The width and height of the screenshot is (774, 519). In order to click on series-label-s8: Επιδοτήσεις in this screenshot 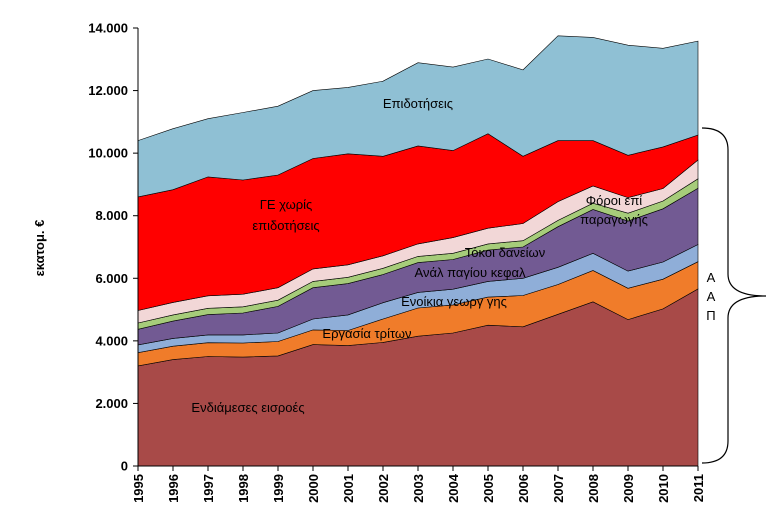, I will do `click(418, 103)`.